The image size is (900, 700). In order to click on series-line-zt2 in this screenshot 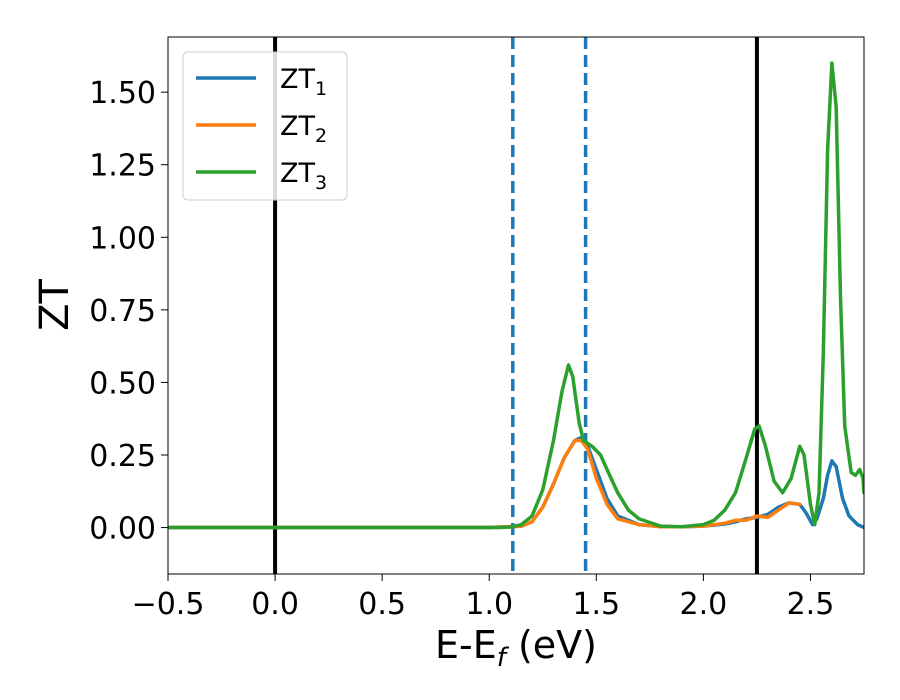, I will do `click(485, 484)`.